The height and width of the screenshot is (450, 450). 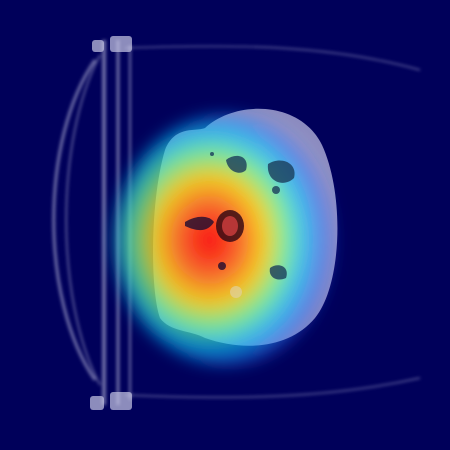 What do you see at coordinates (111, 223) in the screenshot?
I see `scanner-clamps` at bounding box center [111, 223].